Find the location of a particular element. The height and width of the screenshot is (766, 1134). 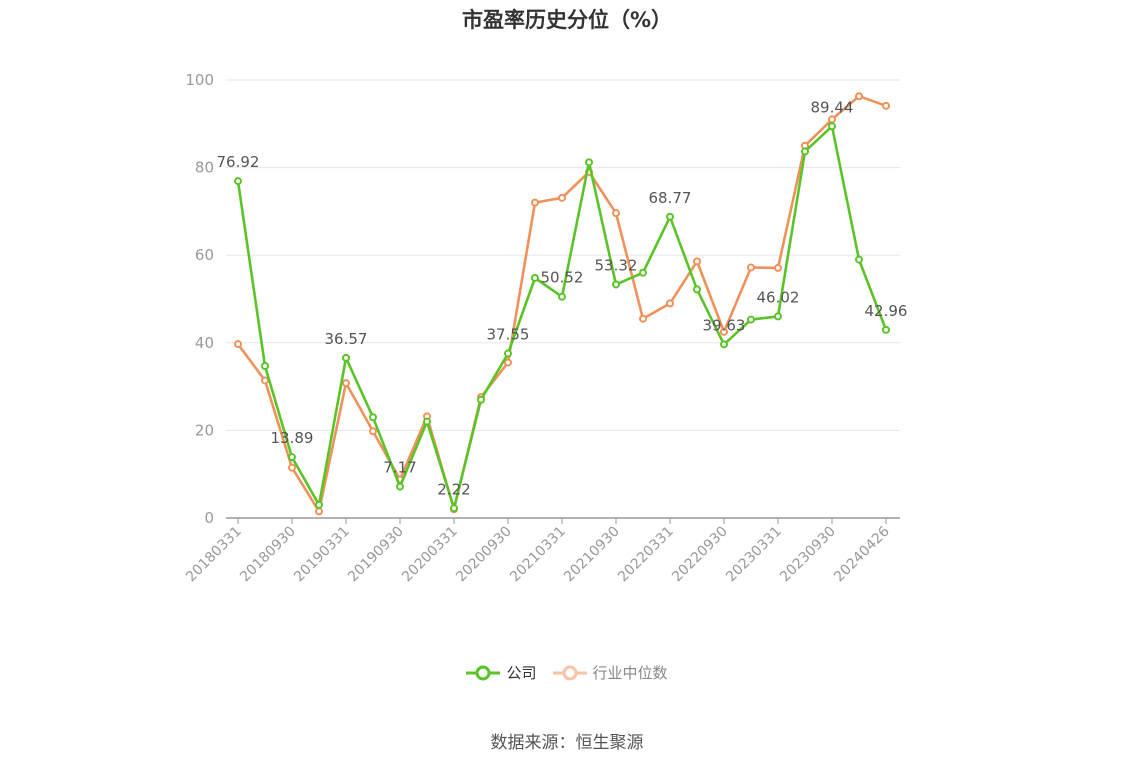

legend: 公司 行业中位数 is located at coordinates (567, 672).